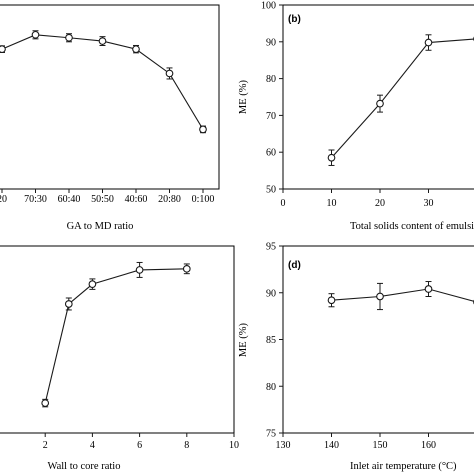 This screenshot has height=474, width=474. Describe the element at coordinates (136, 199) in the screenshot. I see `panel-a-x-tick-label: 40:60` at that location.